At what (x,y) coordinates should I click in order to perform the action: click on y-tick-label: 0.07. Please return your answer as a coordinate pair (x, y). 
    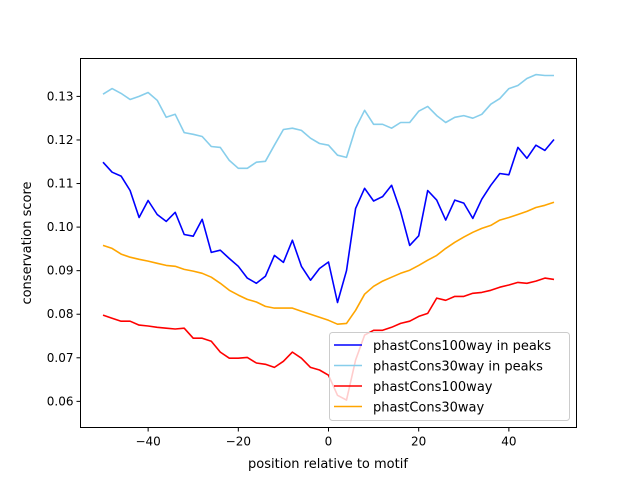
    Looking at the image, I should click on (60, 358).